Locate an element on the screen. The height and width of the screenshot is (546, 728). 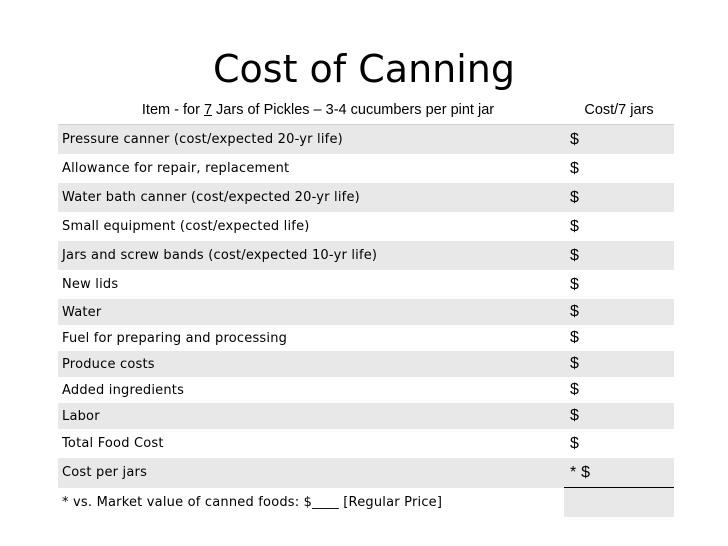
item-cell: Produce costs is located at coordinates (108, 364).